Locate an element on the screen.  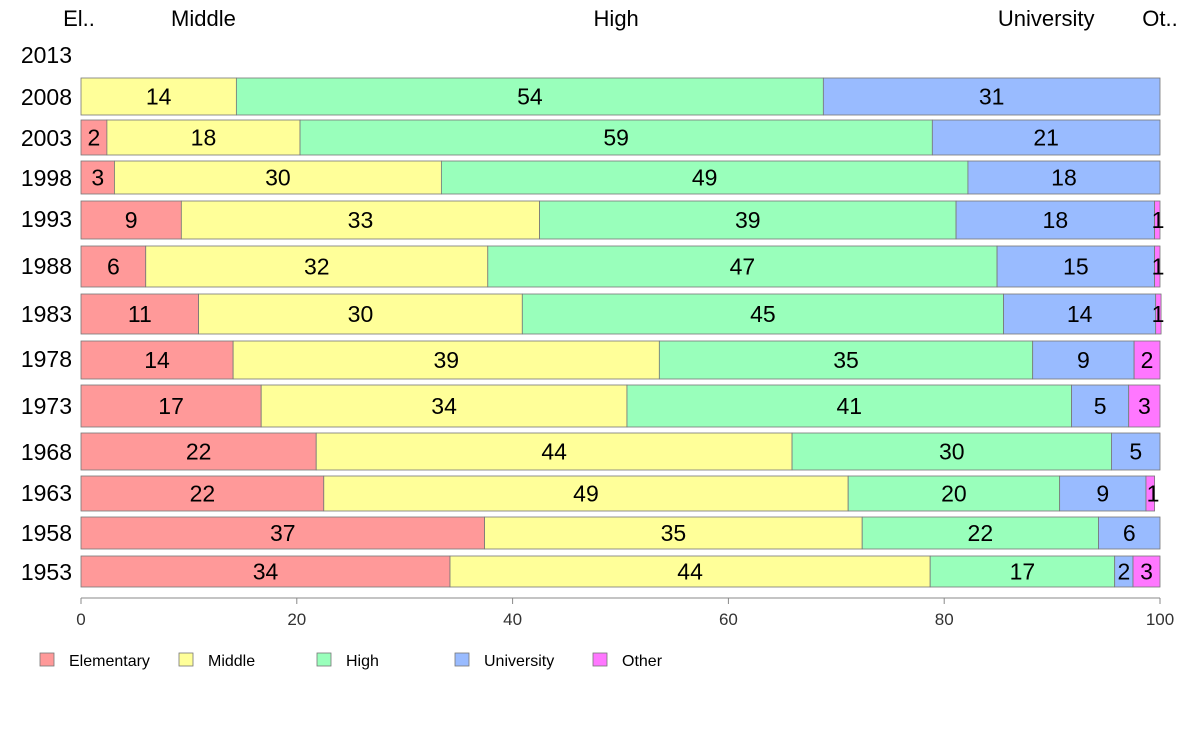
data-label: 35 is located at coordinates (846, 360).